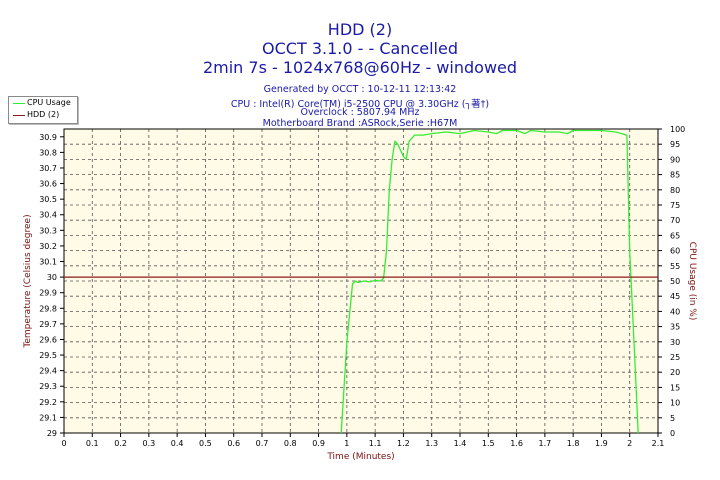 The height and width of the screenshot is (480, 720). What do you see at coordinates (48, 137) in the screenshot?
I see `y-left-tick-label: 30.9` at bounding box center [48, 137].